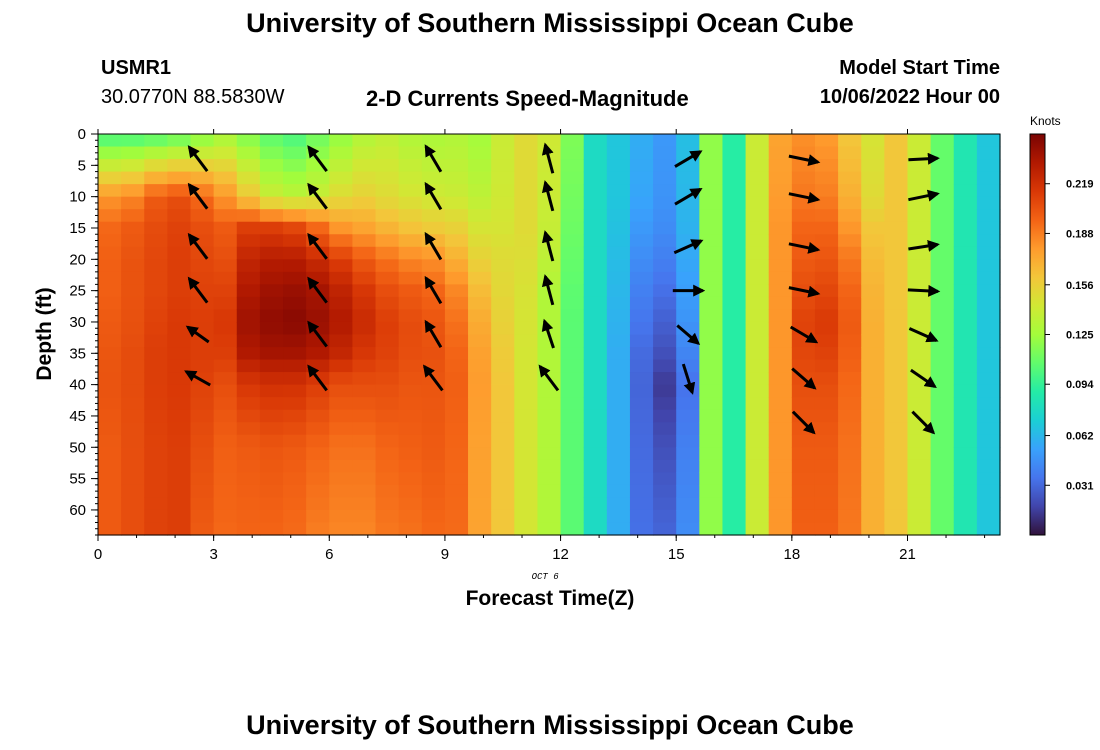 The image size is (1100, 750). I want to click on model-start-label: Model Start Time, so click(919, 68).